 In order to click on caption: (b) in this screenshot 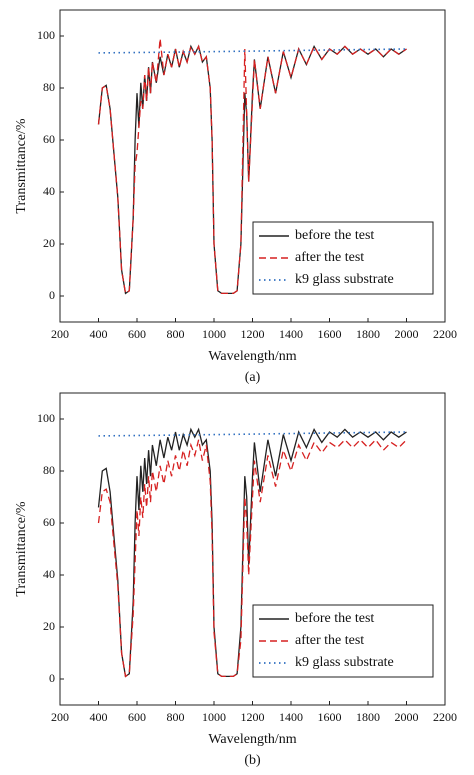, I will do `click(252, 760)`.